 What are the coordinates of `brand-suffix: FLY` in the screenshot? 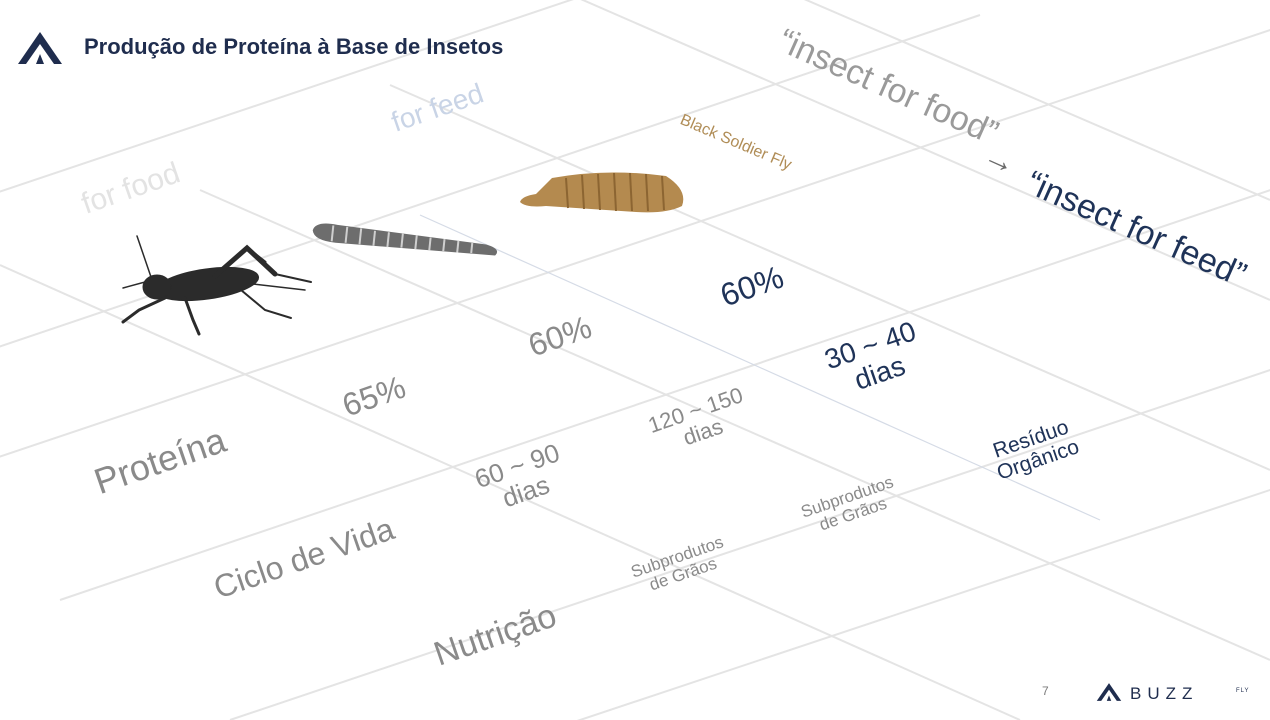 It's located at (1243, 691).